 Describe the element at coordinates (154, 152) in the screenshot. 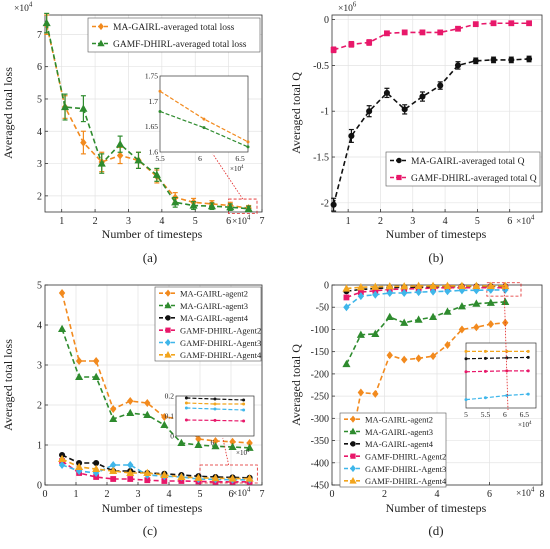

I see `inset-y-tick-label: 1.6` at that location.